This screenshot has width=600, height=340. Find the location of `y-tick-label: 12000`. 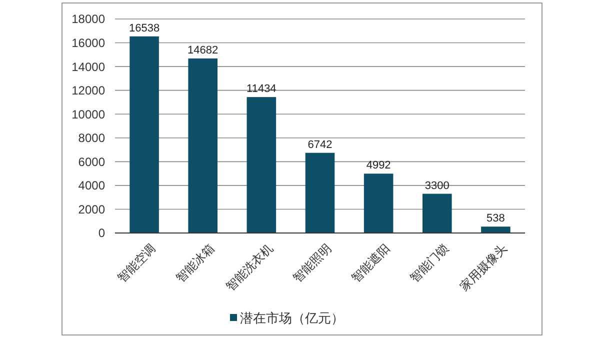

y-tick-label: 12000 is located at coordinates (89, 91).